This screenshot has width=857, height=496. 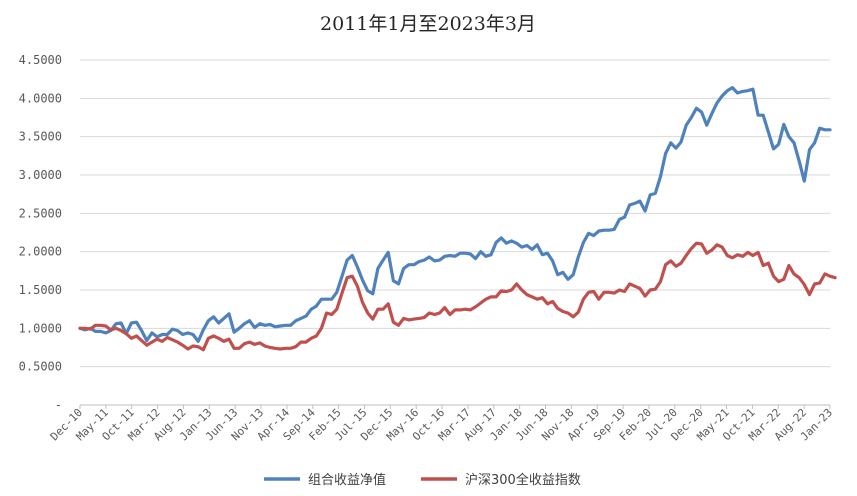 What do you see at coordinates (40, 290) in the screenshot?
I see `y-tick-label: 1.5000` at bounding box center [40, 290].